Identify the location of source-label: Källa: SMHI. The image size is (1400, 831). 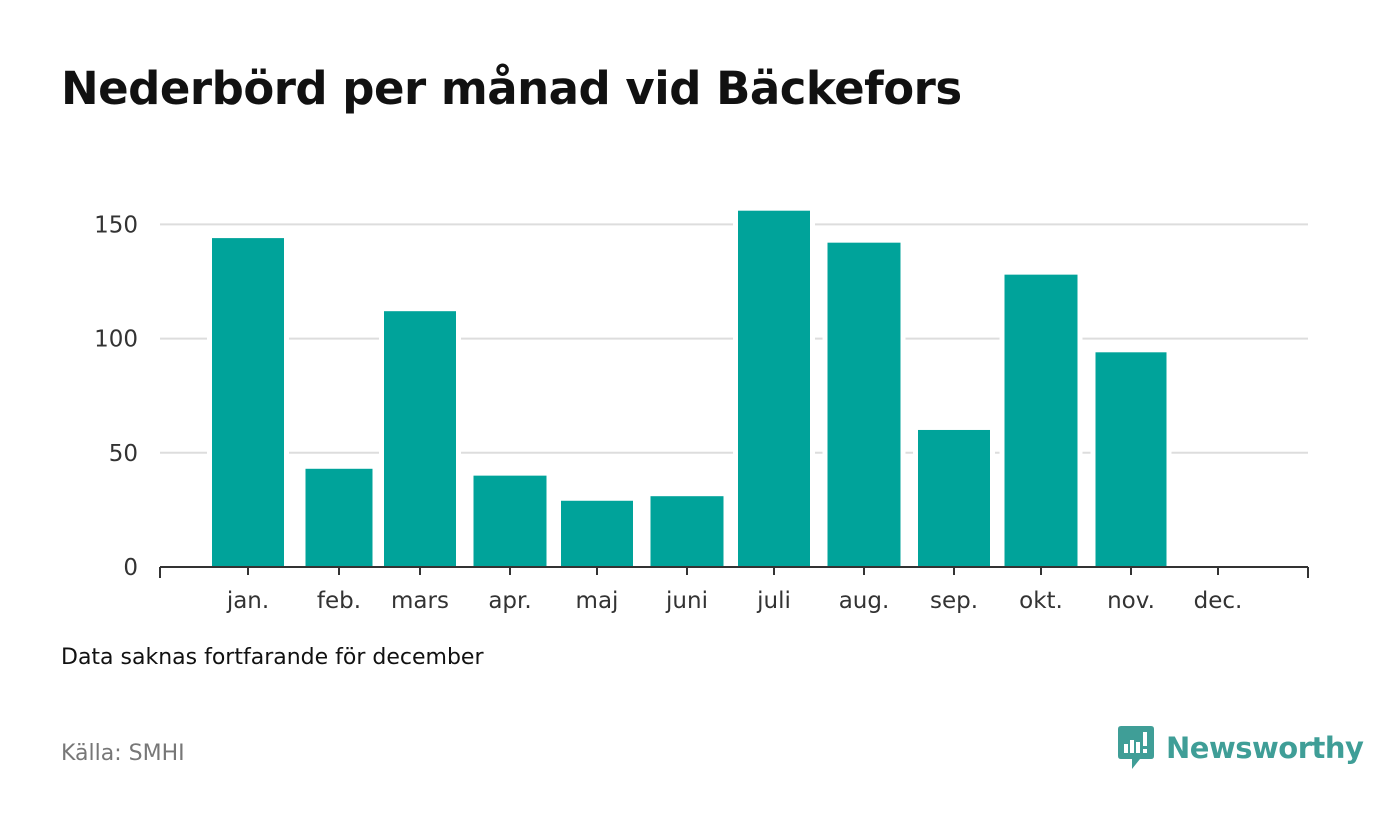
(123, 753).